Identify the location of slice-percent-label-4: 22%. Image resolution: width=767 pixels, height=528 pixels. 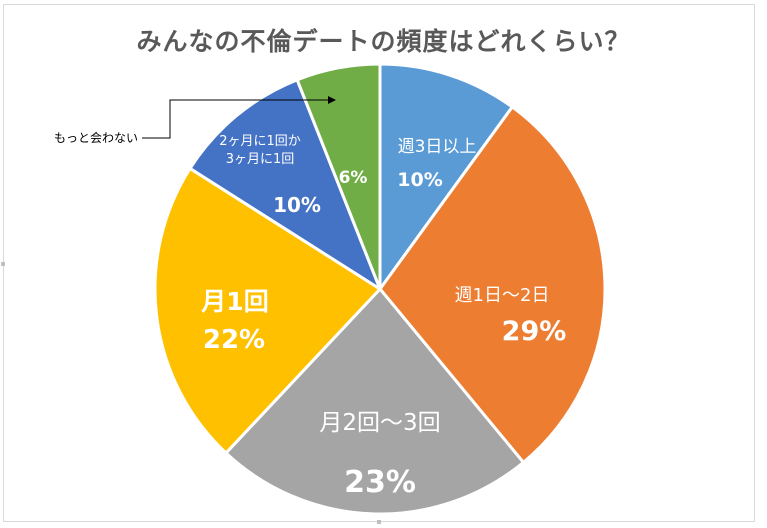
(234, 340).